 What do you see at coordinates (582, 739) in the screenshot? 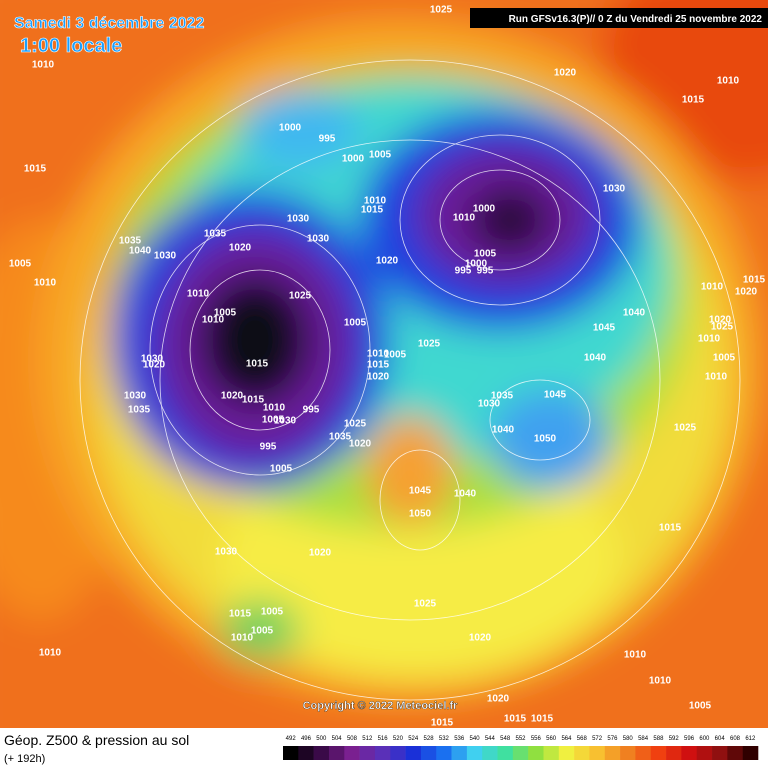
I see `legend-tick-label: 568` at bounding box center [582, 739].